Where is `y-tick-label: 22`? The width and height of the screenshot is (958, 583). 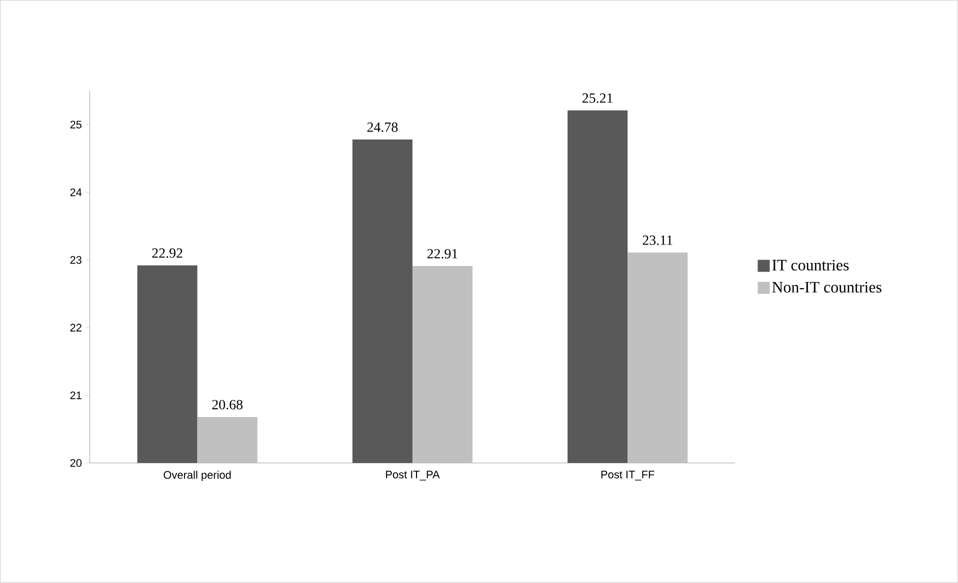 y-tick-label: 22 is located at coordinates (76, 328).